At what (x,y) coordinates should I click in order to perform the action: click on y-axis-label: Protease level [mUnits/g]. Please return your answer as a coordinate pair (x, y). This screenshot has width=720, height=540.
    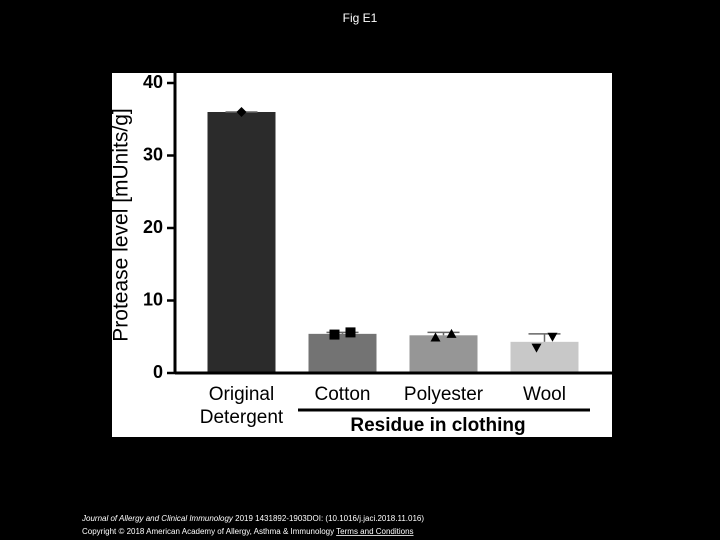
    Looking at the image, I should click on (121, 224).